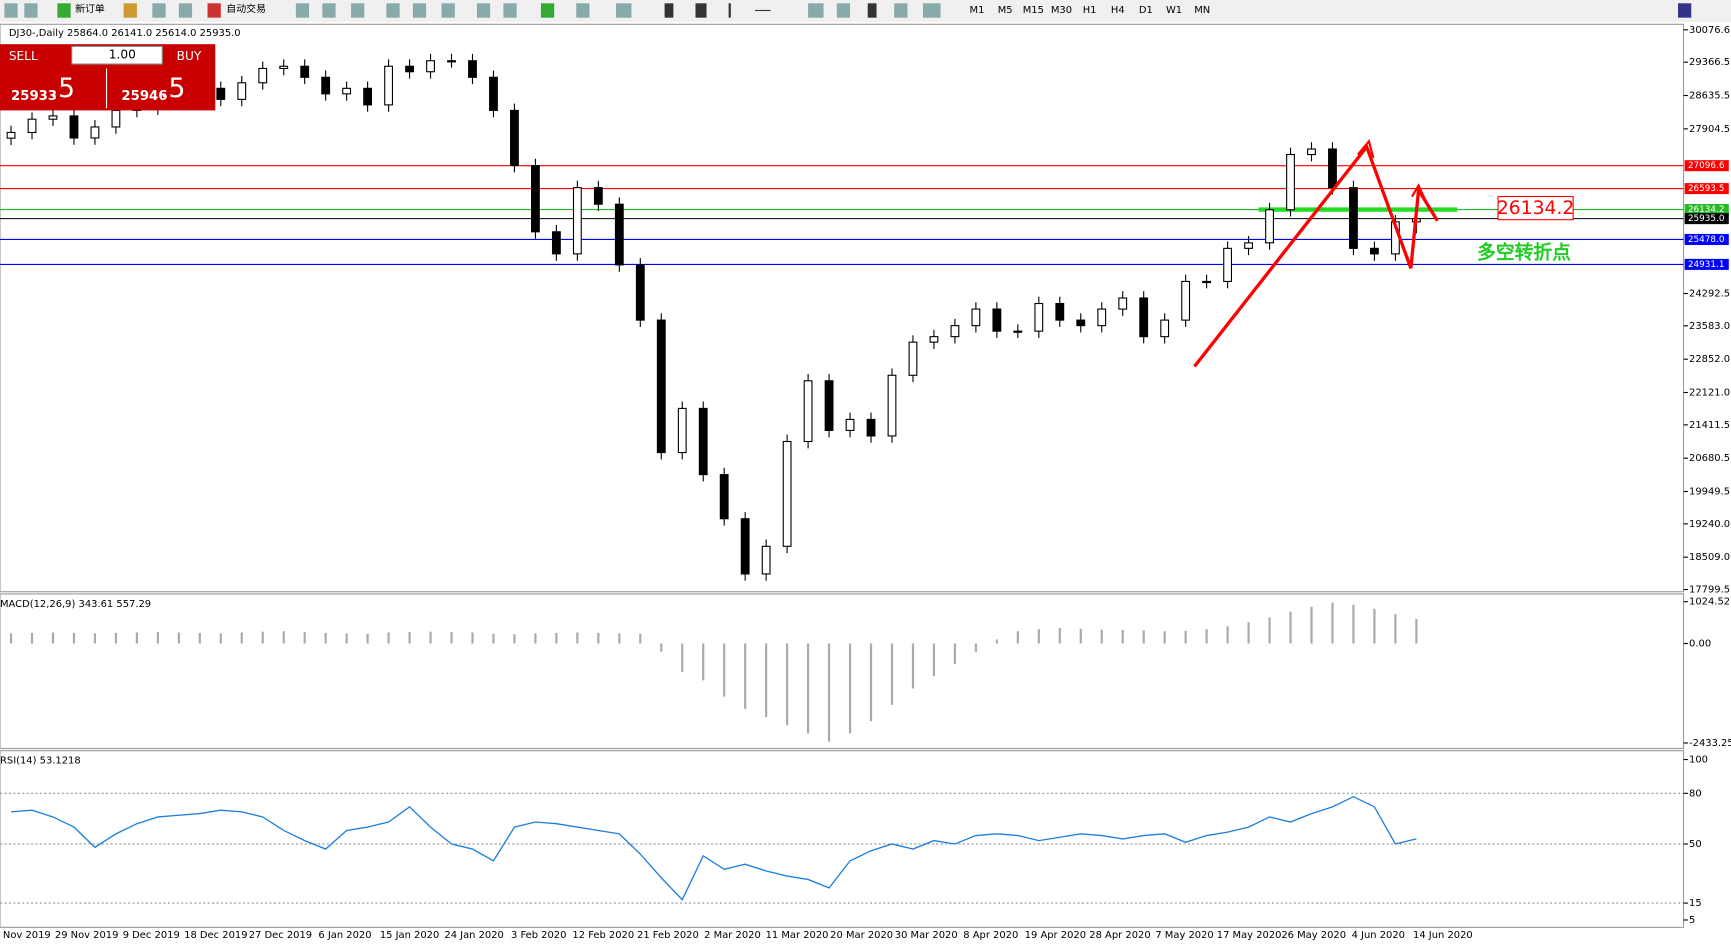  Describe the element at coordinates (977, 10) in the screenshot. I see `timeframe: M1` at that location.